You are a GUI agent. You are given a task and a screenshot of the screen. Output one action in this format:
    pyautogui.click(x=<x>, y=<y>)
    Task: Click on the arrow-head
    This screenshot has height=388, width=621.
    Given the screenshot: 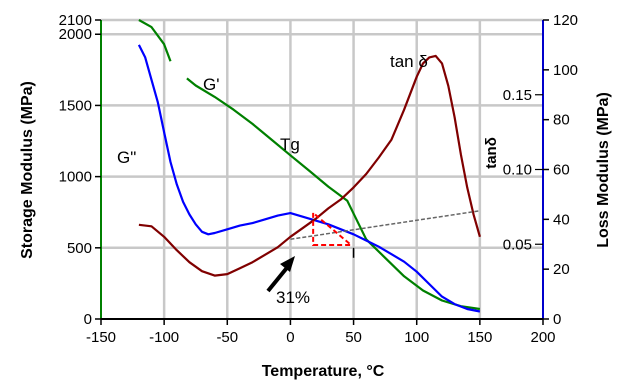 What is the action you would take?
    pyautogui.click(x=287, y=264)
    